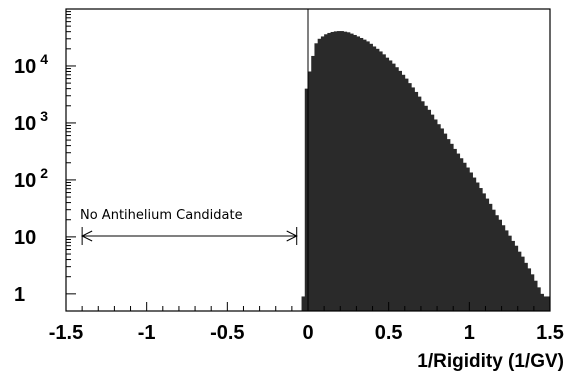 Image resolution: width=579 pixels, height=376 pixels. I want to click on x-axis-title: 1/Rigidity (1/GV), so click(490, 361).